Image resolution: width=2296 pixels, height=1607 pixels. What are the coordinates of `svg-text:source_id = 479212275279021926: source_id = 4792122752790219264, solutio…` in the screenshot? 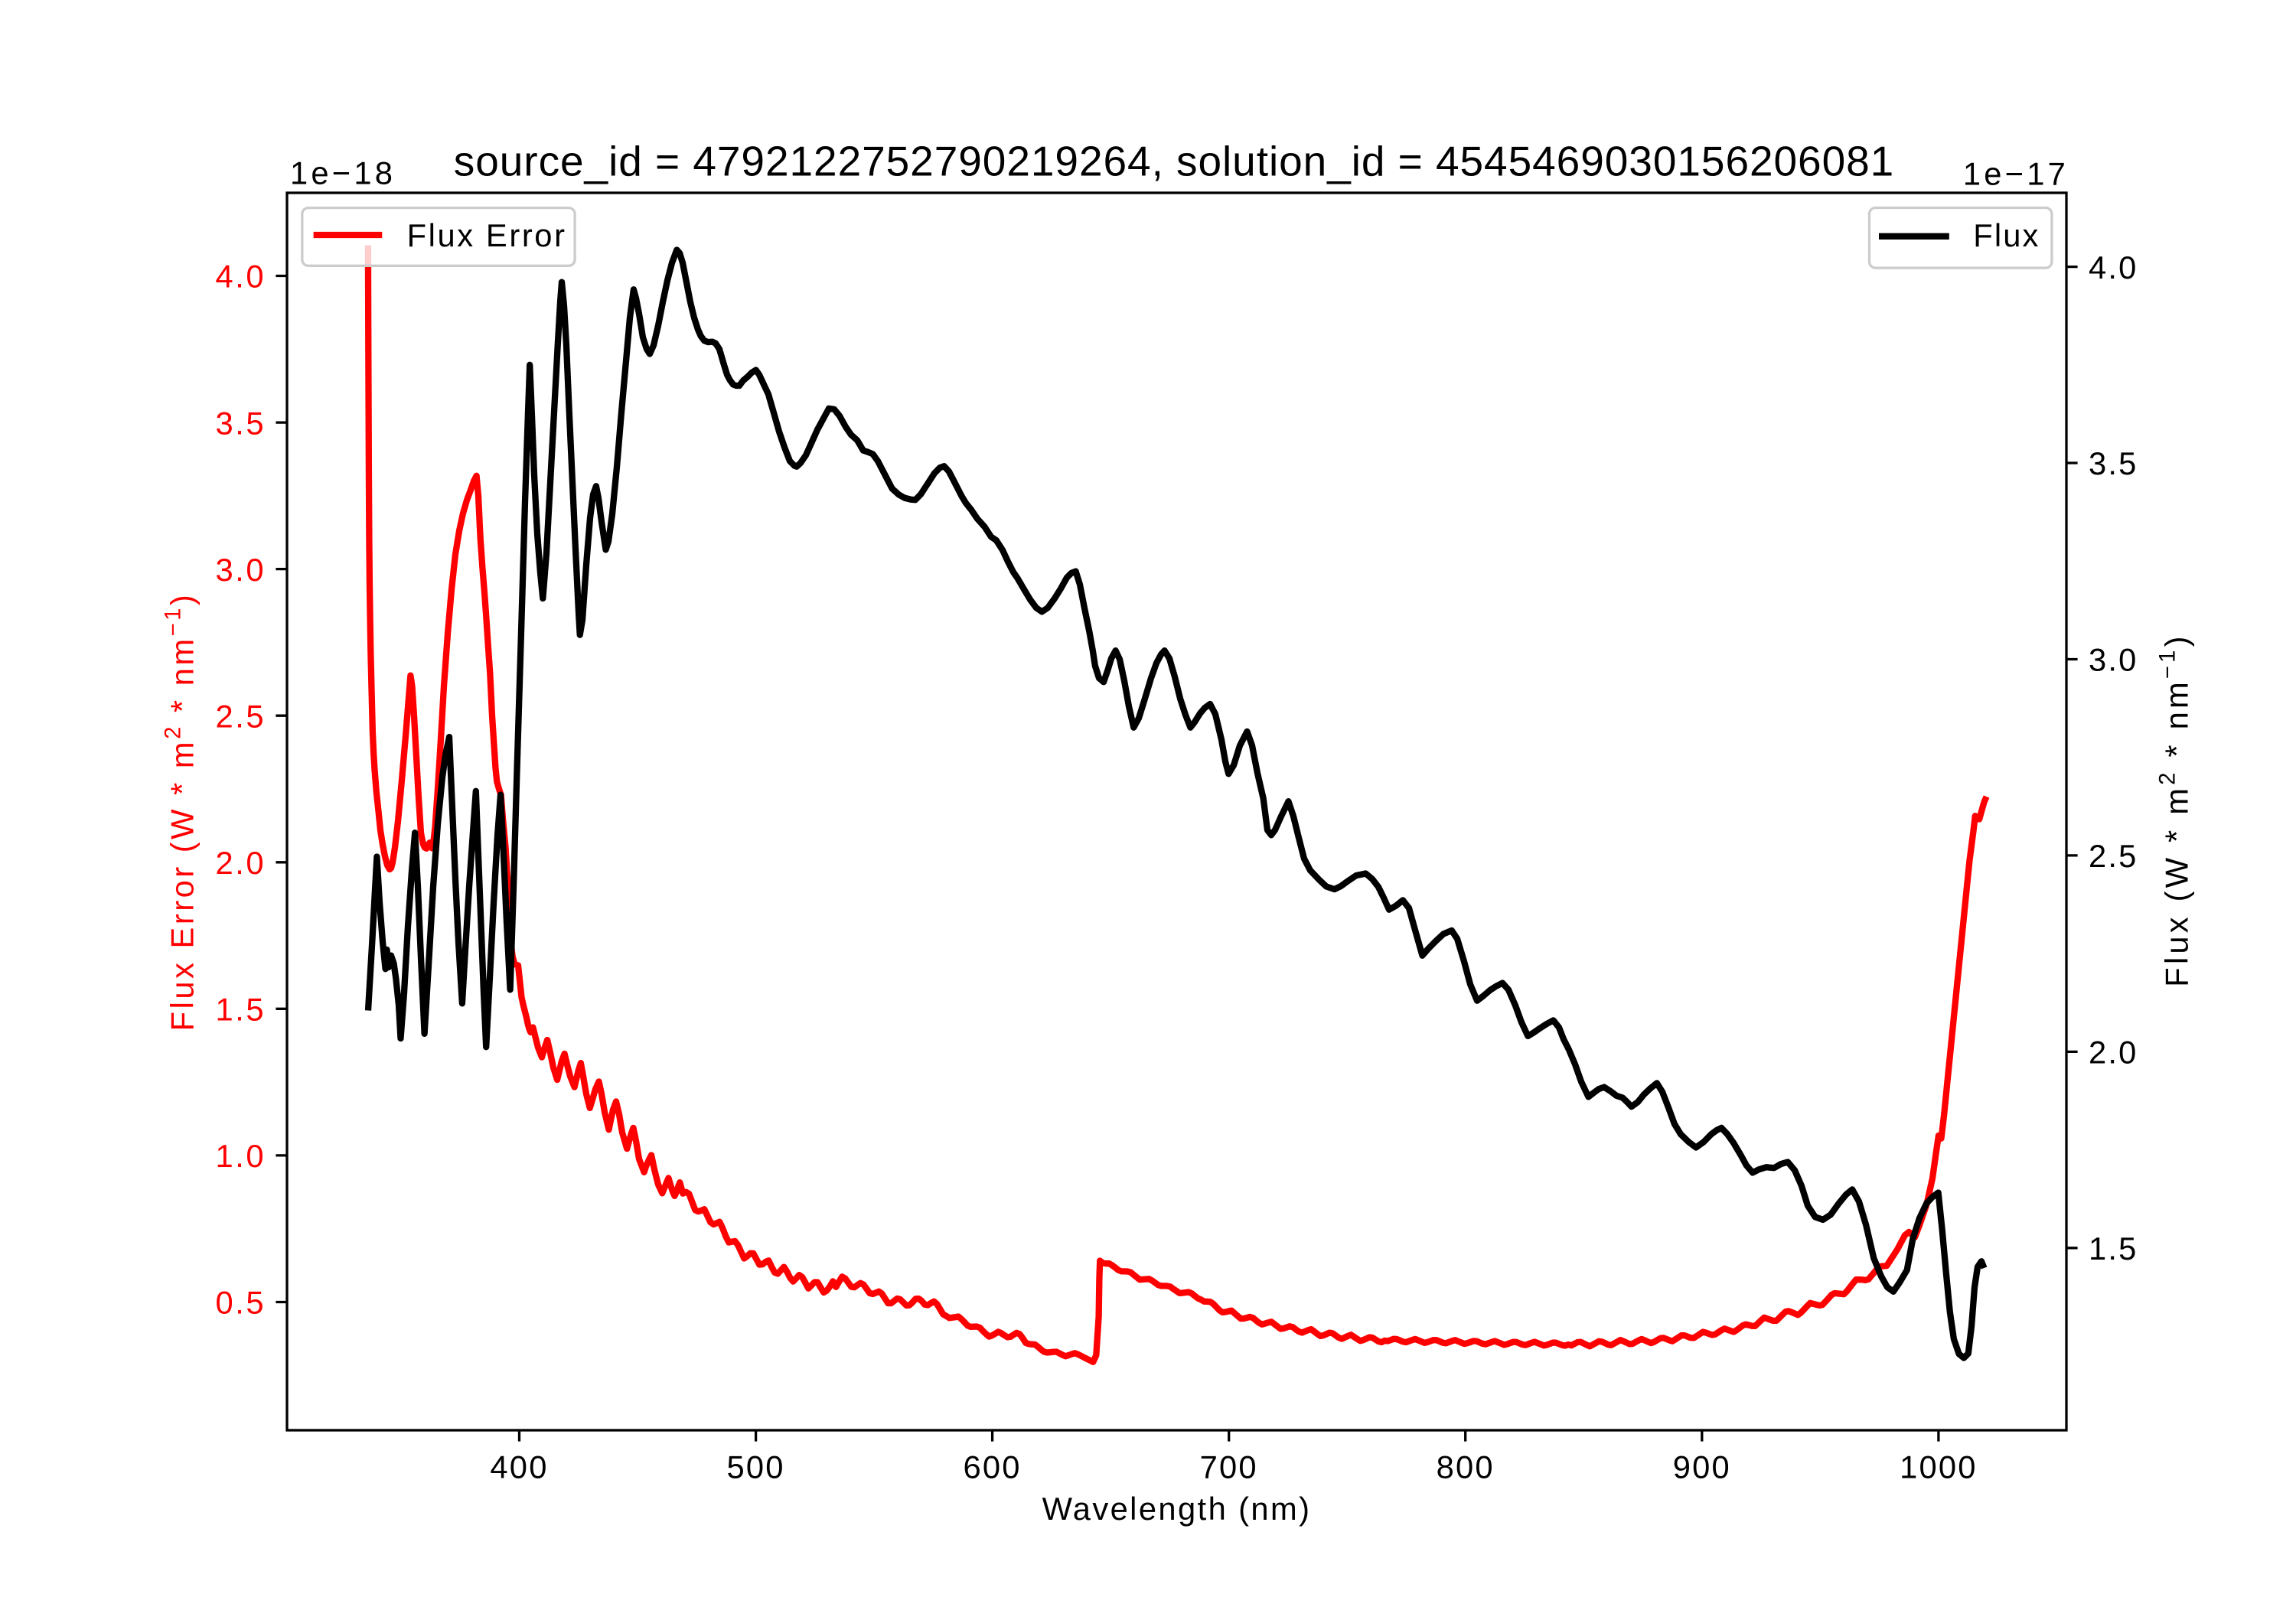 It's located at (1174, 161).